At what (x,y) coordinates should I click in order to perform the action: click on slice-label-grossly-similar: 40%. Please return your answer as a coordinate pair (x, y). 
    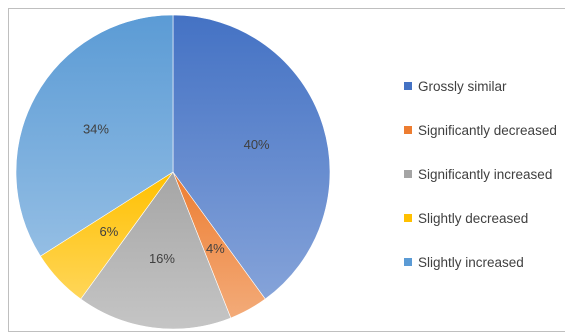
    Looking at the image, I should click on (257, 144).